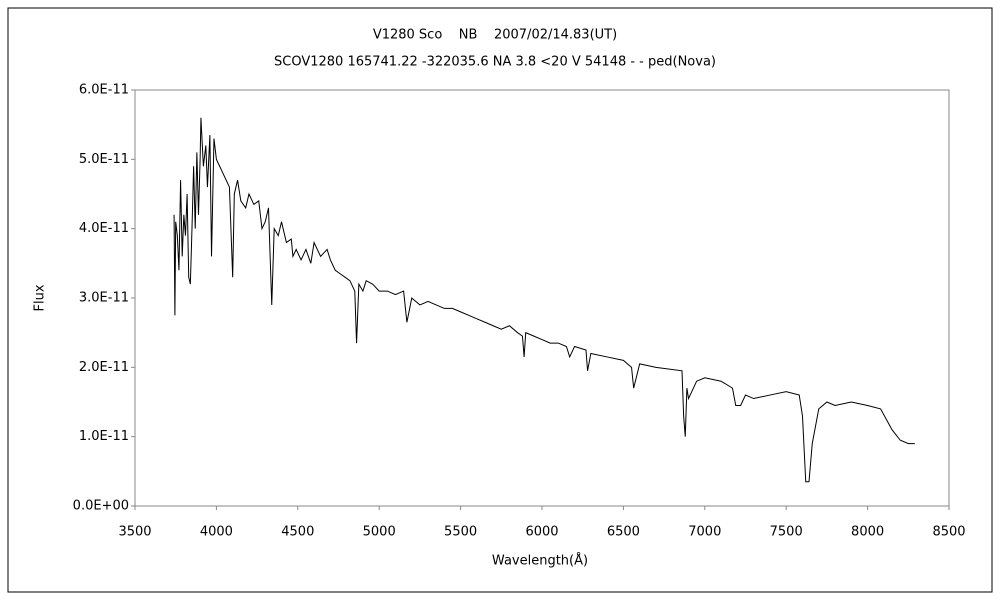 Image resolution: width=1000 pixels, height=600 pixels. I want to click on y-axis-label: Flux, so click(40, 297).